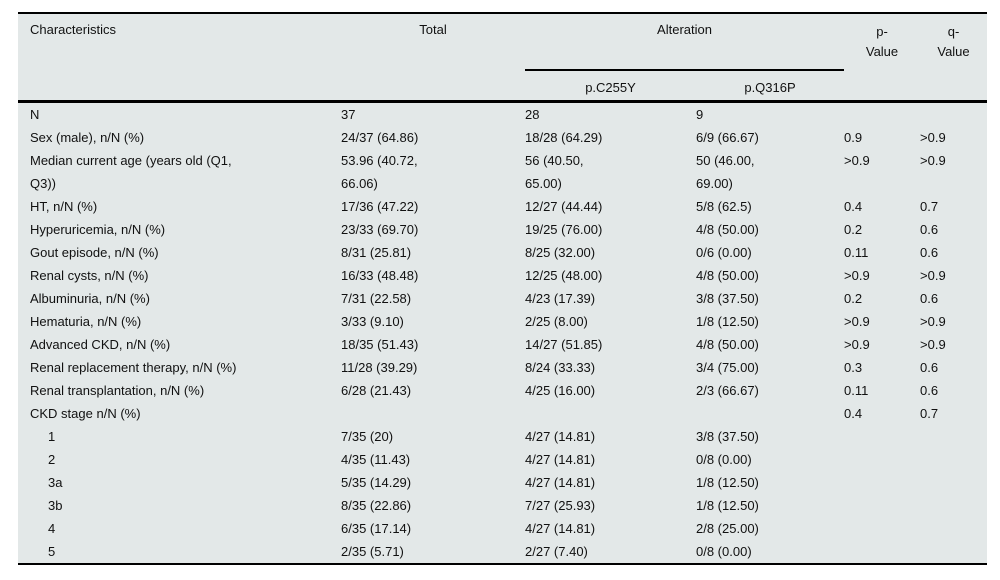  I want to click on total-cell: 37, so click(348, 114).